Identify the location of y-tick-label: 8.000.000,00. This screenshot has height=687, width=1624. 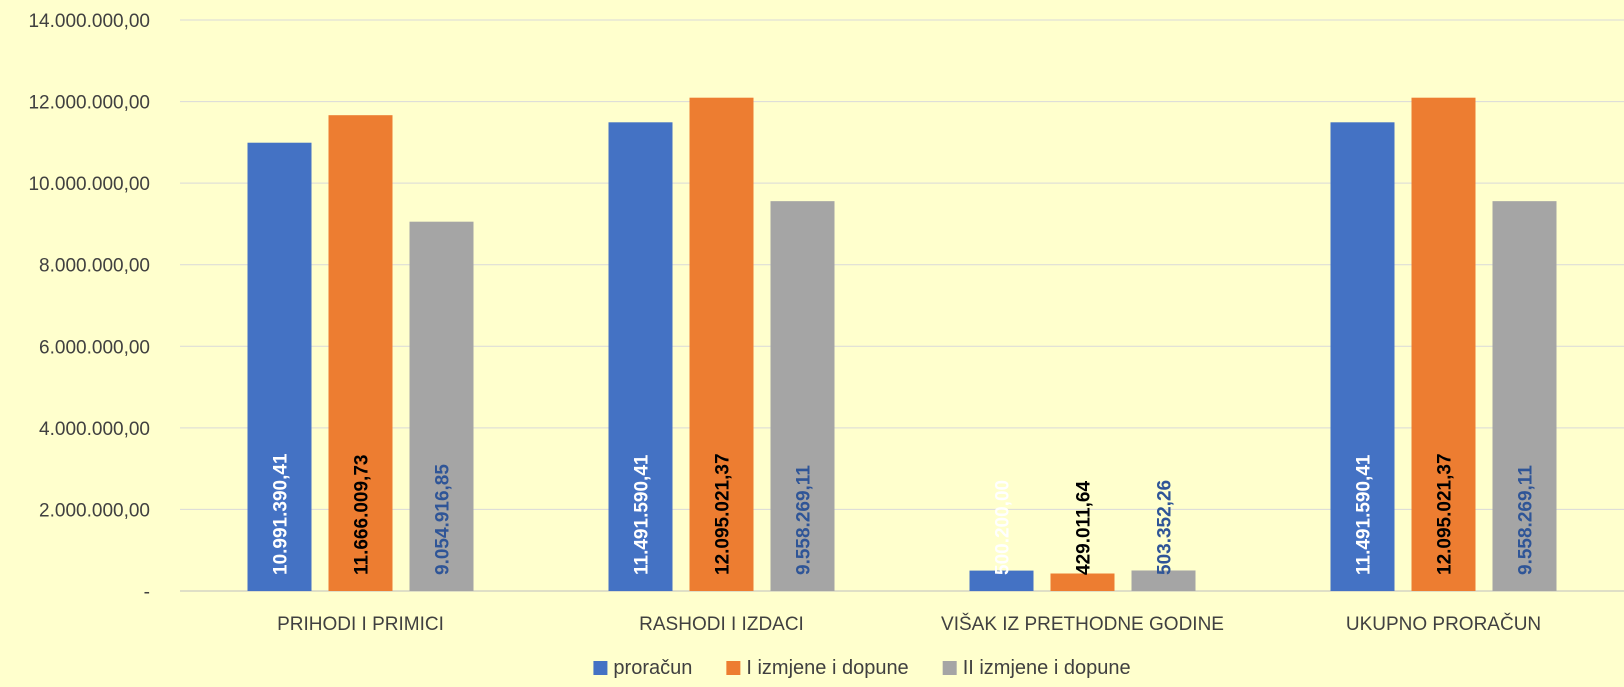
(94, 266).